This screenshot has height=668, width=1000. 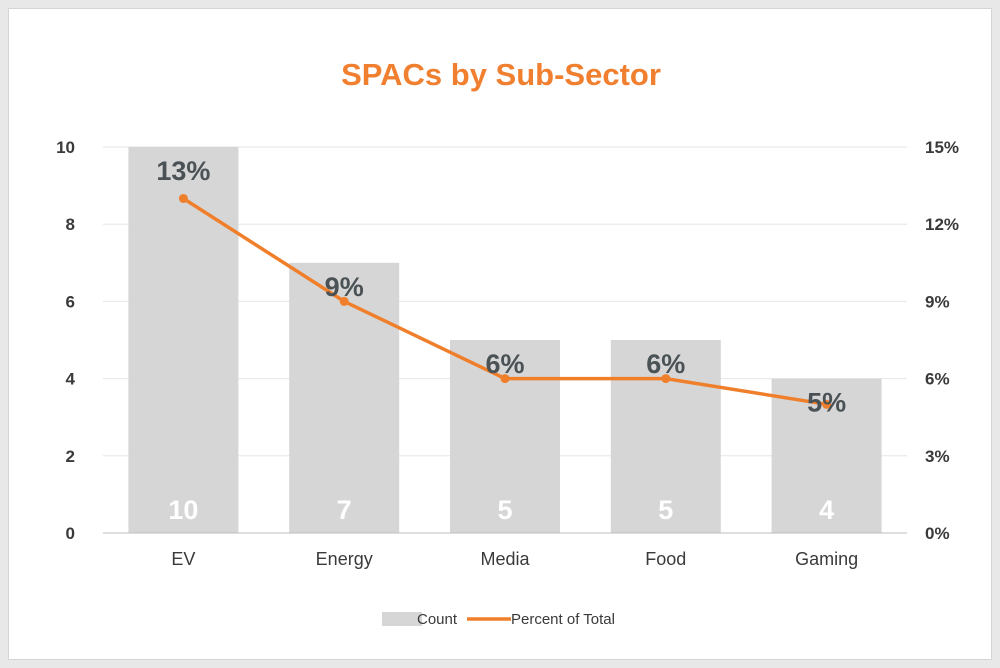 What do you see at coordinates (183, 559) in the screenshot?
I see `x-category-label: EV` at bounding box center [183, 559].